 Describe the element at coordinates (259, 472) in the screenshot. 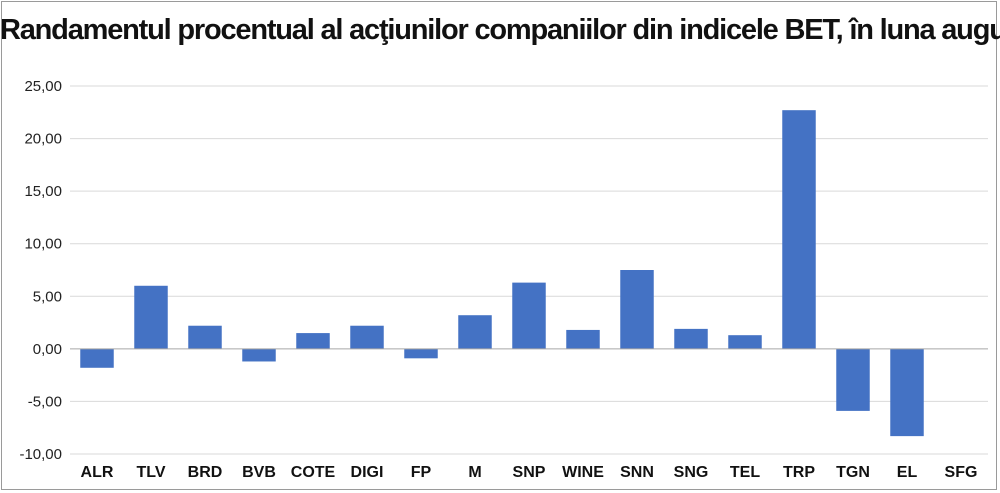

I see `x-category-label: BVB` at that location.